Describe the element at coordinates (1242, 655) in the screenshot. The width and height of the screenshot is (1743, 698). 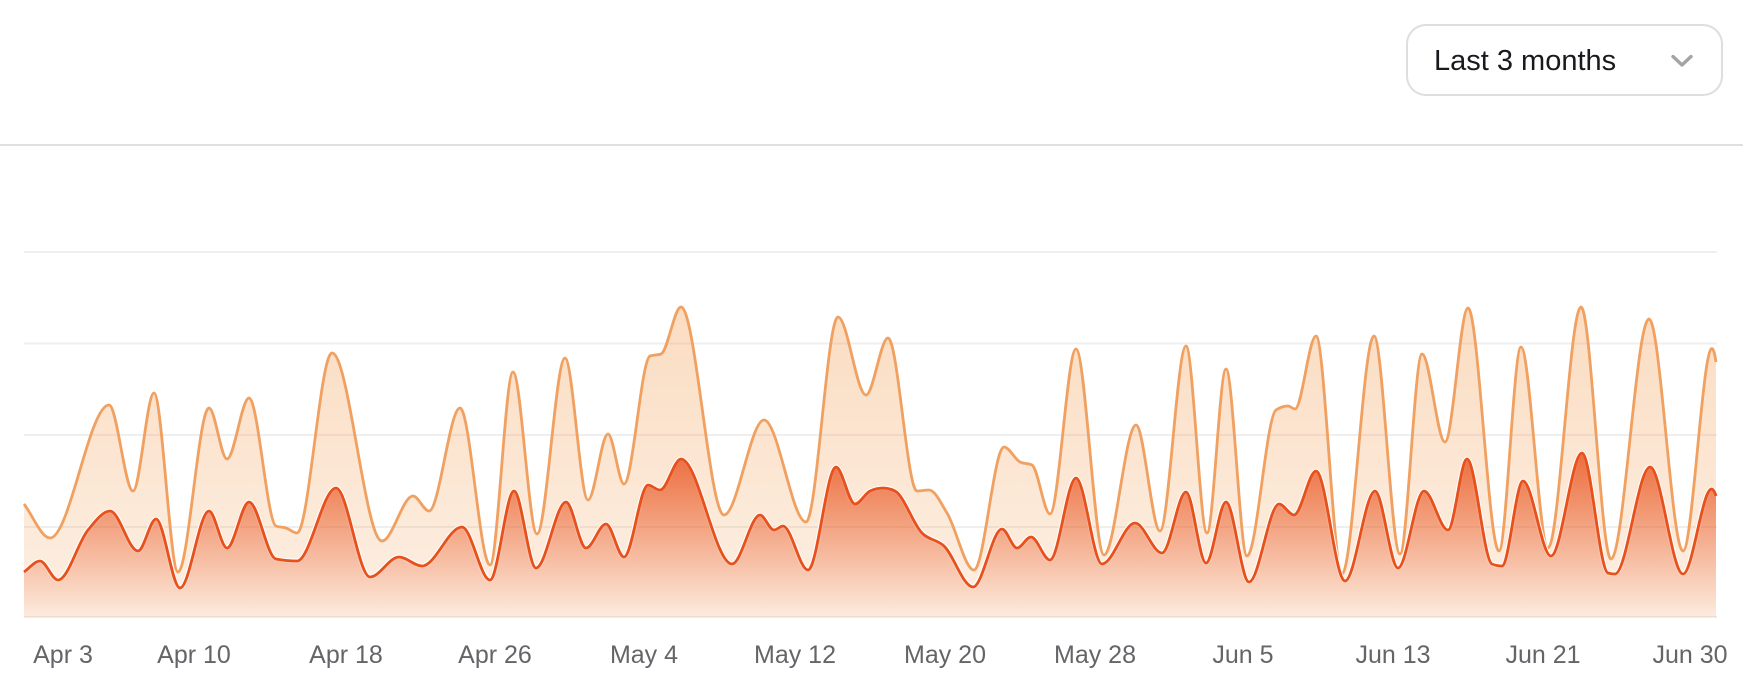
I see `svg-text: Jun 5` at that location.